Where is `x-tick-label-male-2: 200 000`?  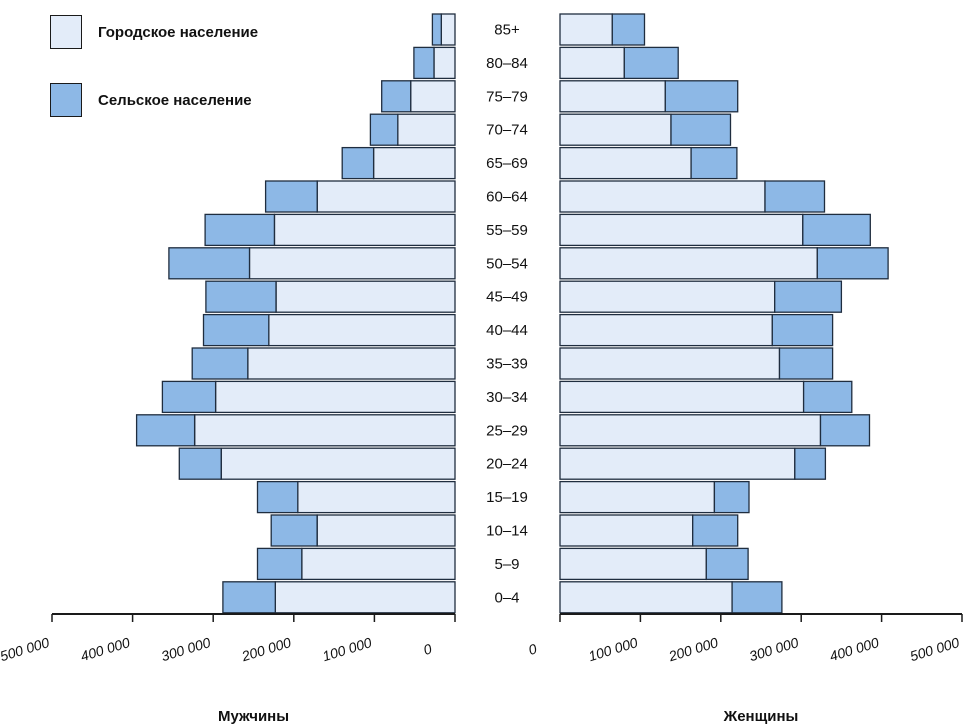
x-tick-label-male-2: 200 000 is located at coordinates (266, 649).